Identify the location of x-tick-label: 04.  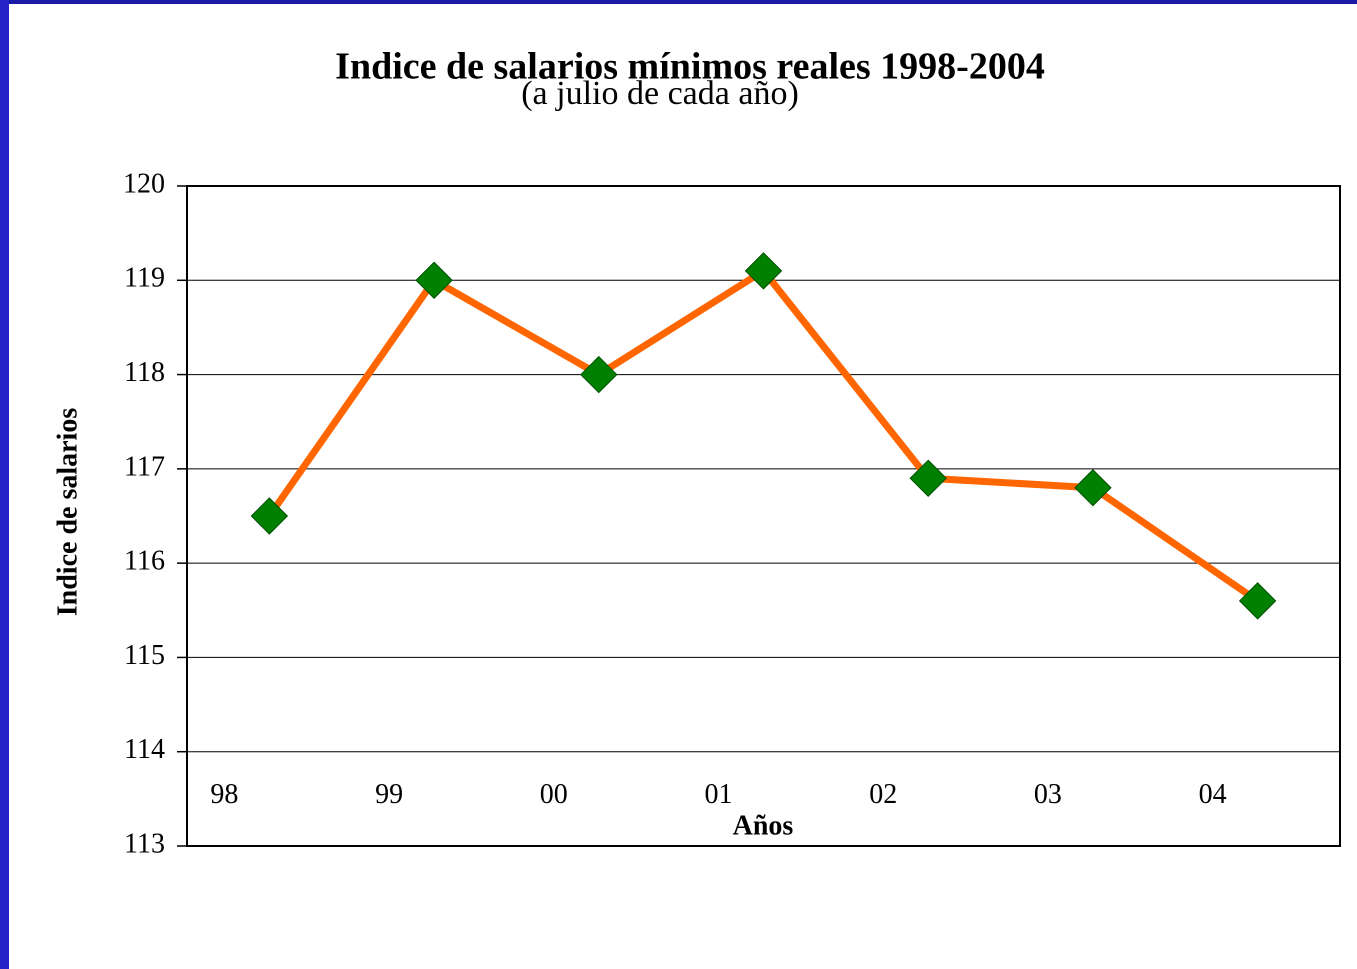
(1213, 794).